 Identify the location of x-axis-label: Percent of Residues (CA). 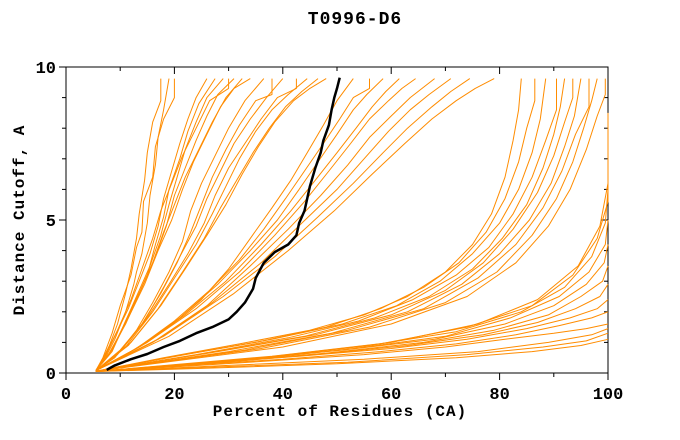
(340, 412).